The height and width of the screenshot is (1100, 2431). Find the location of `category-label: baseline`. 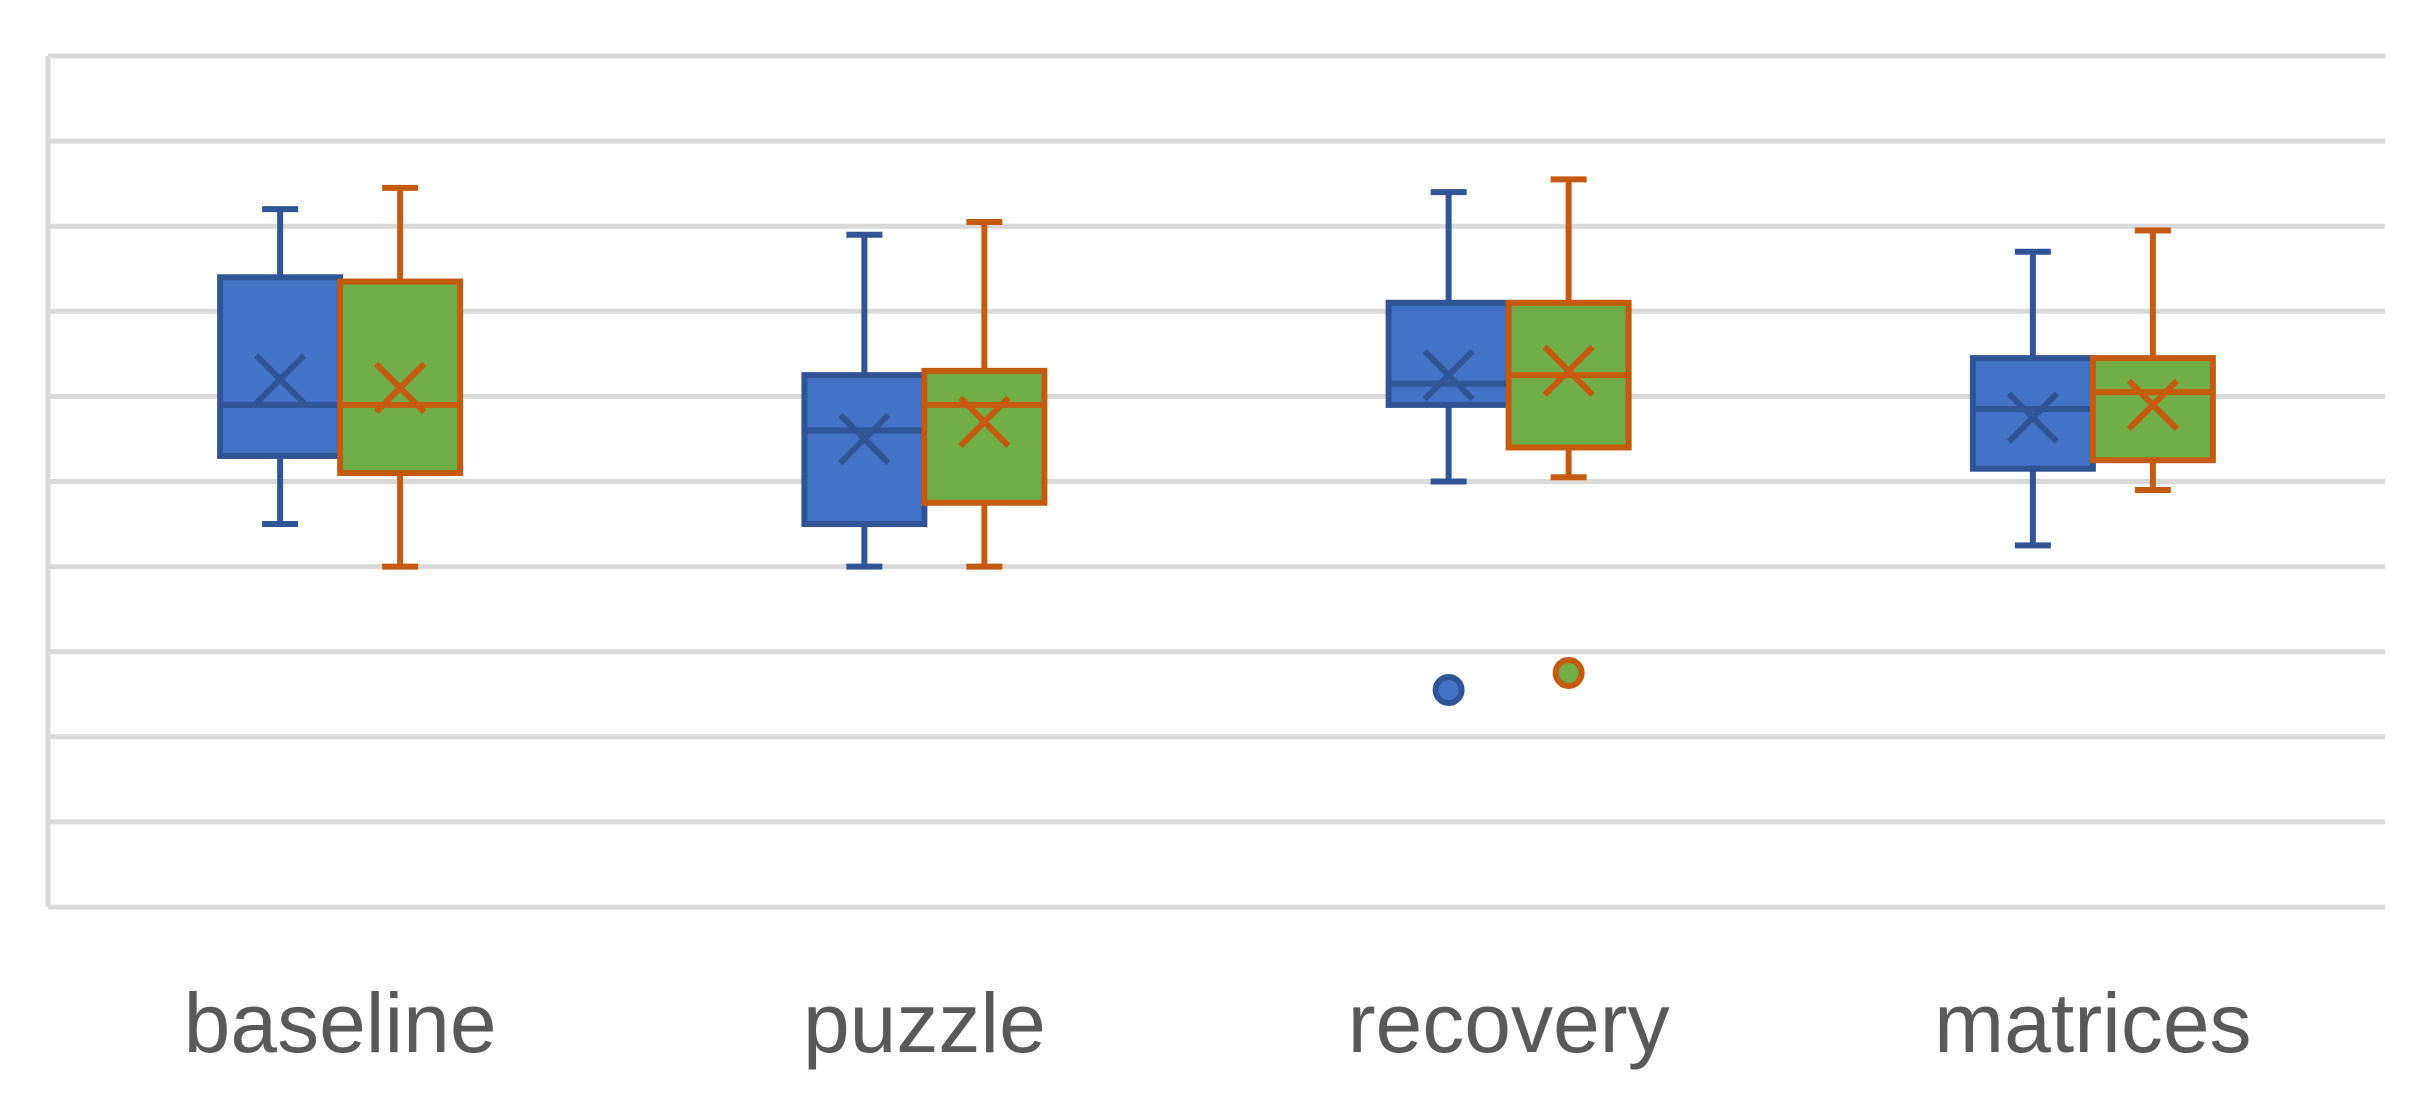

category-label: baseline is located at coordinates (340, 1023).